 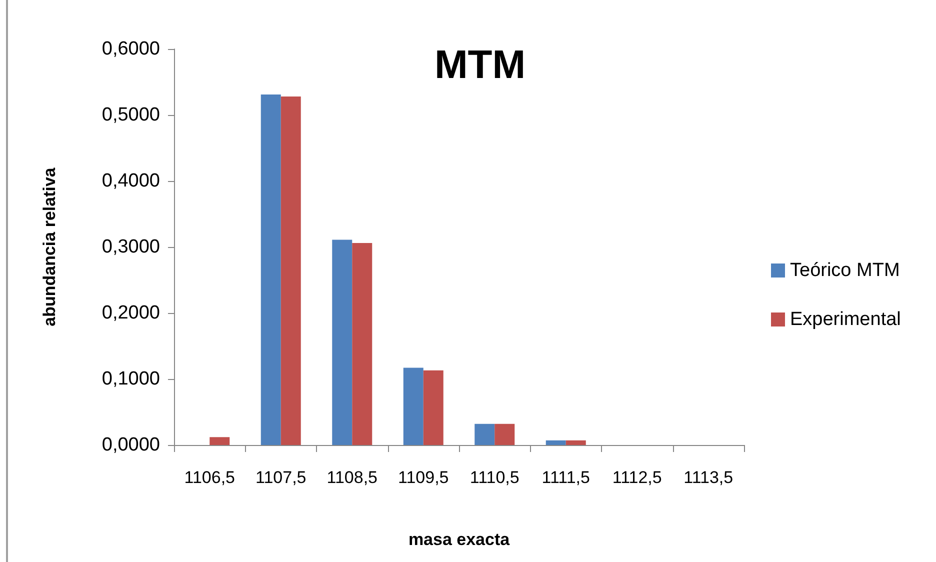 What do you see at coordinates (131, 379) in the screenshot?
I see `y-tick-label: 0,1000` at bounding box center [131, 379].